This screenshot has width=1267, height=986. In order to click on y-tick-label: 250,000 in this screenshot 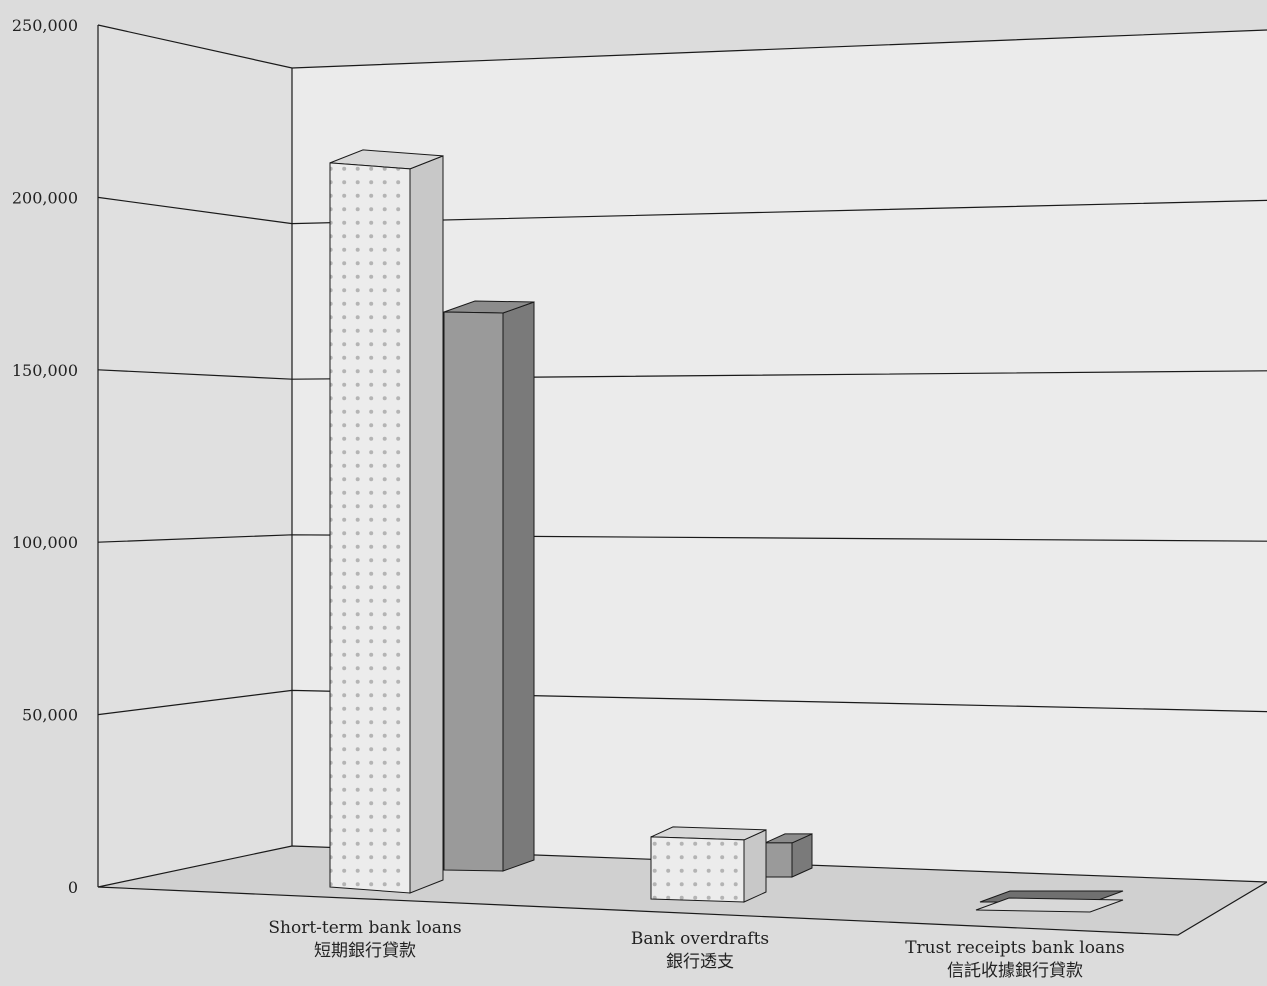, I will do `click(45, 25)`.